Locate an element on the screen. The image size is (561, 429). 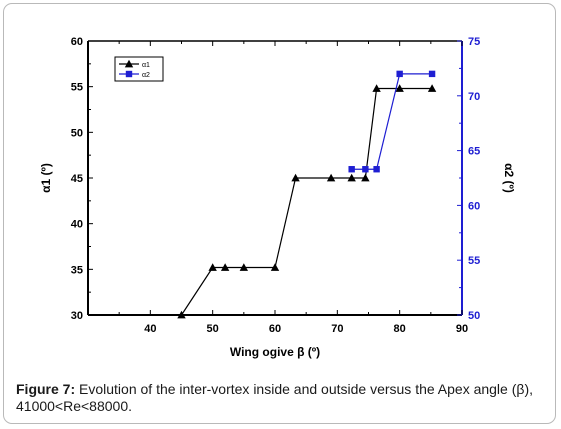
x-tick-label: 80 is located at coordinates (400, 329).